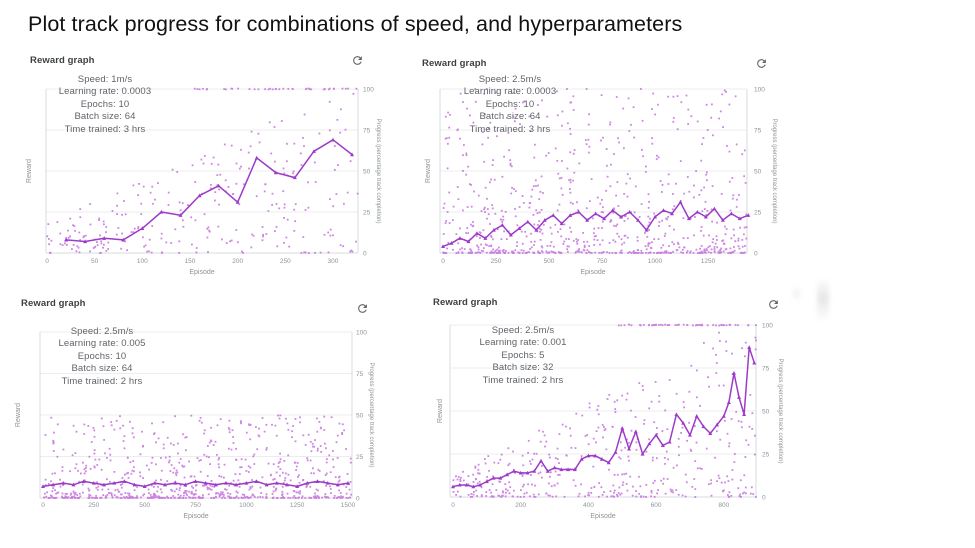 The image size is (975, 548). Describe the element at coordinates (348, 505) in the screenshot. I see `svg-text: 1500` at that location.